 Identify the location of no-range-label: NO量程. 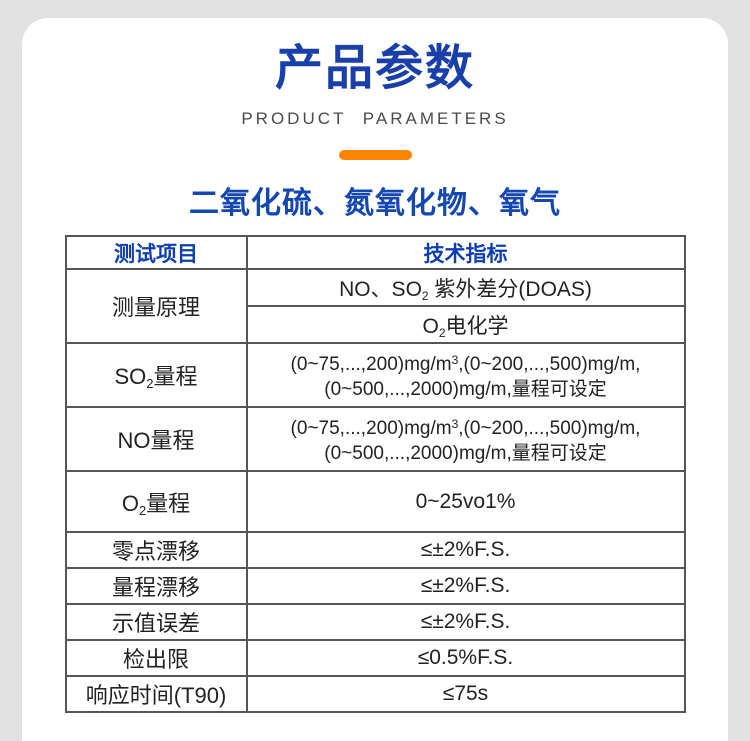
(156, 439).